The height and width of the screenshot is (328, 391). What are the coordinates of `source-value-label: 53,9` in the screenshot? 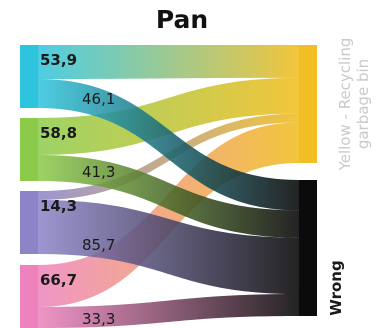 It's located at (58, 60).